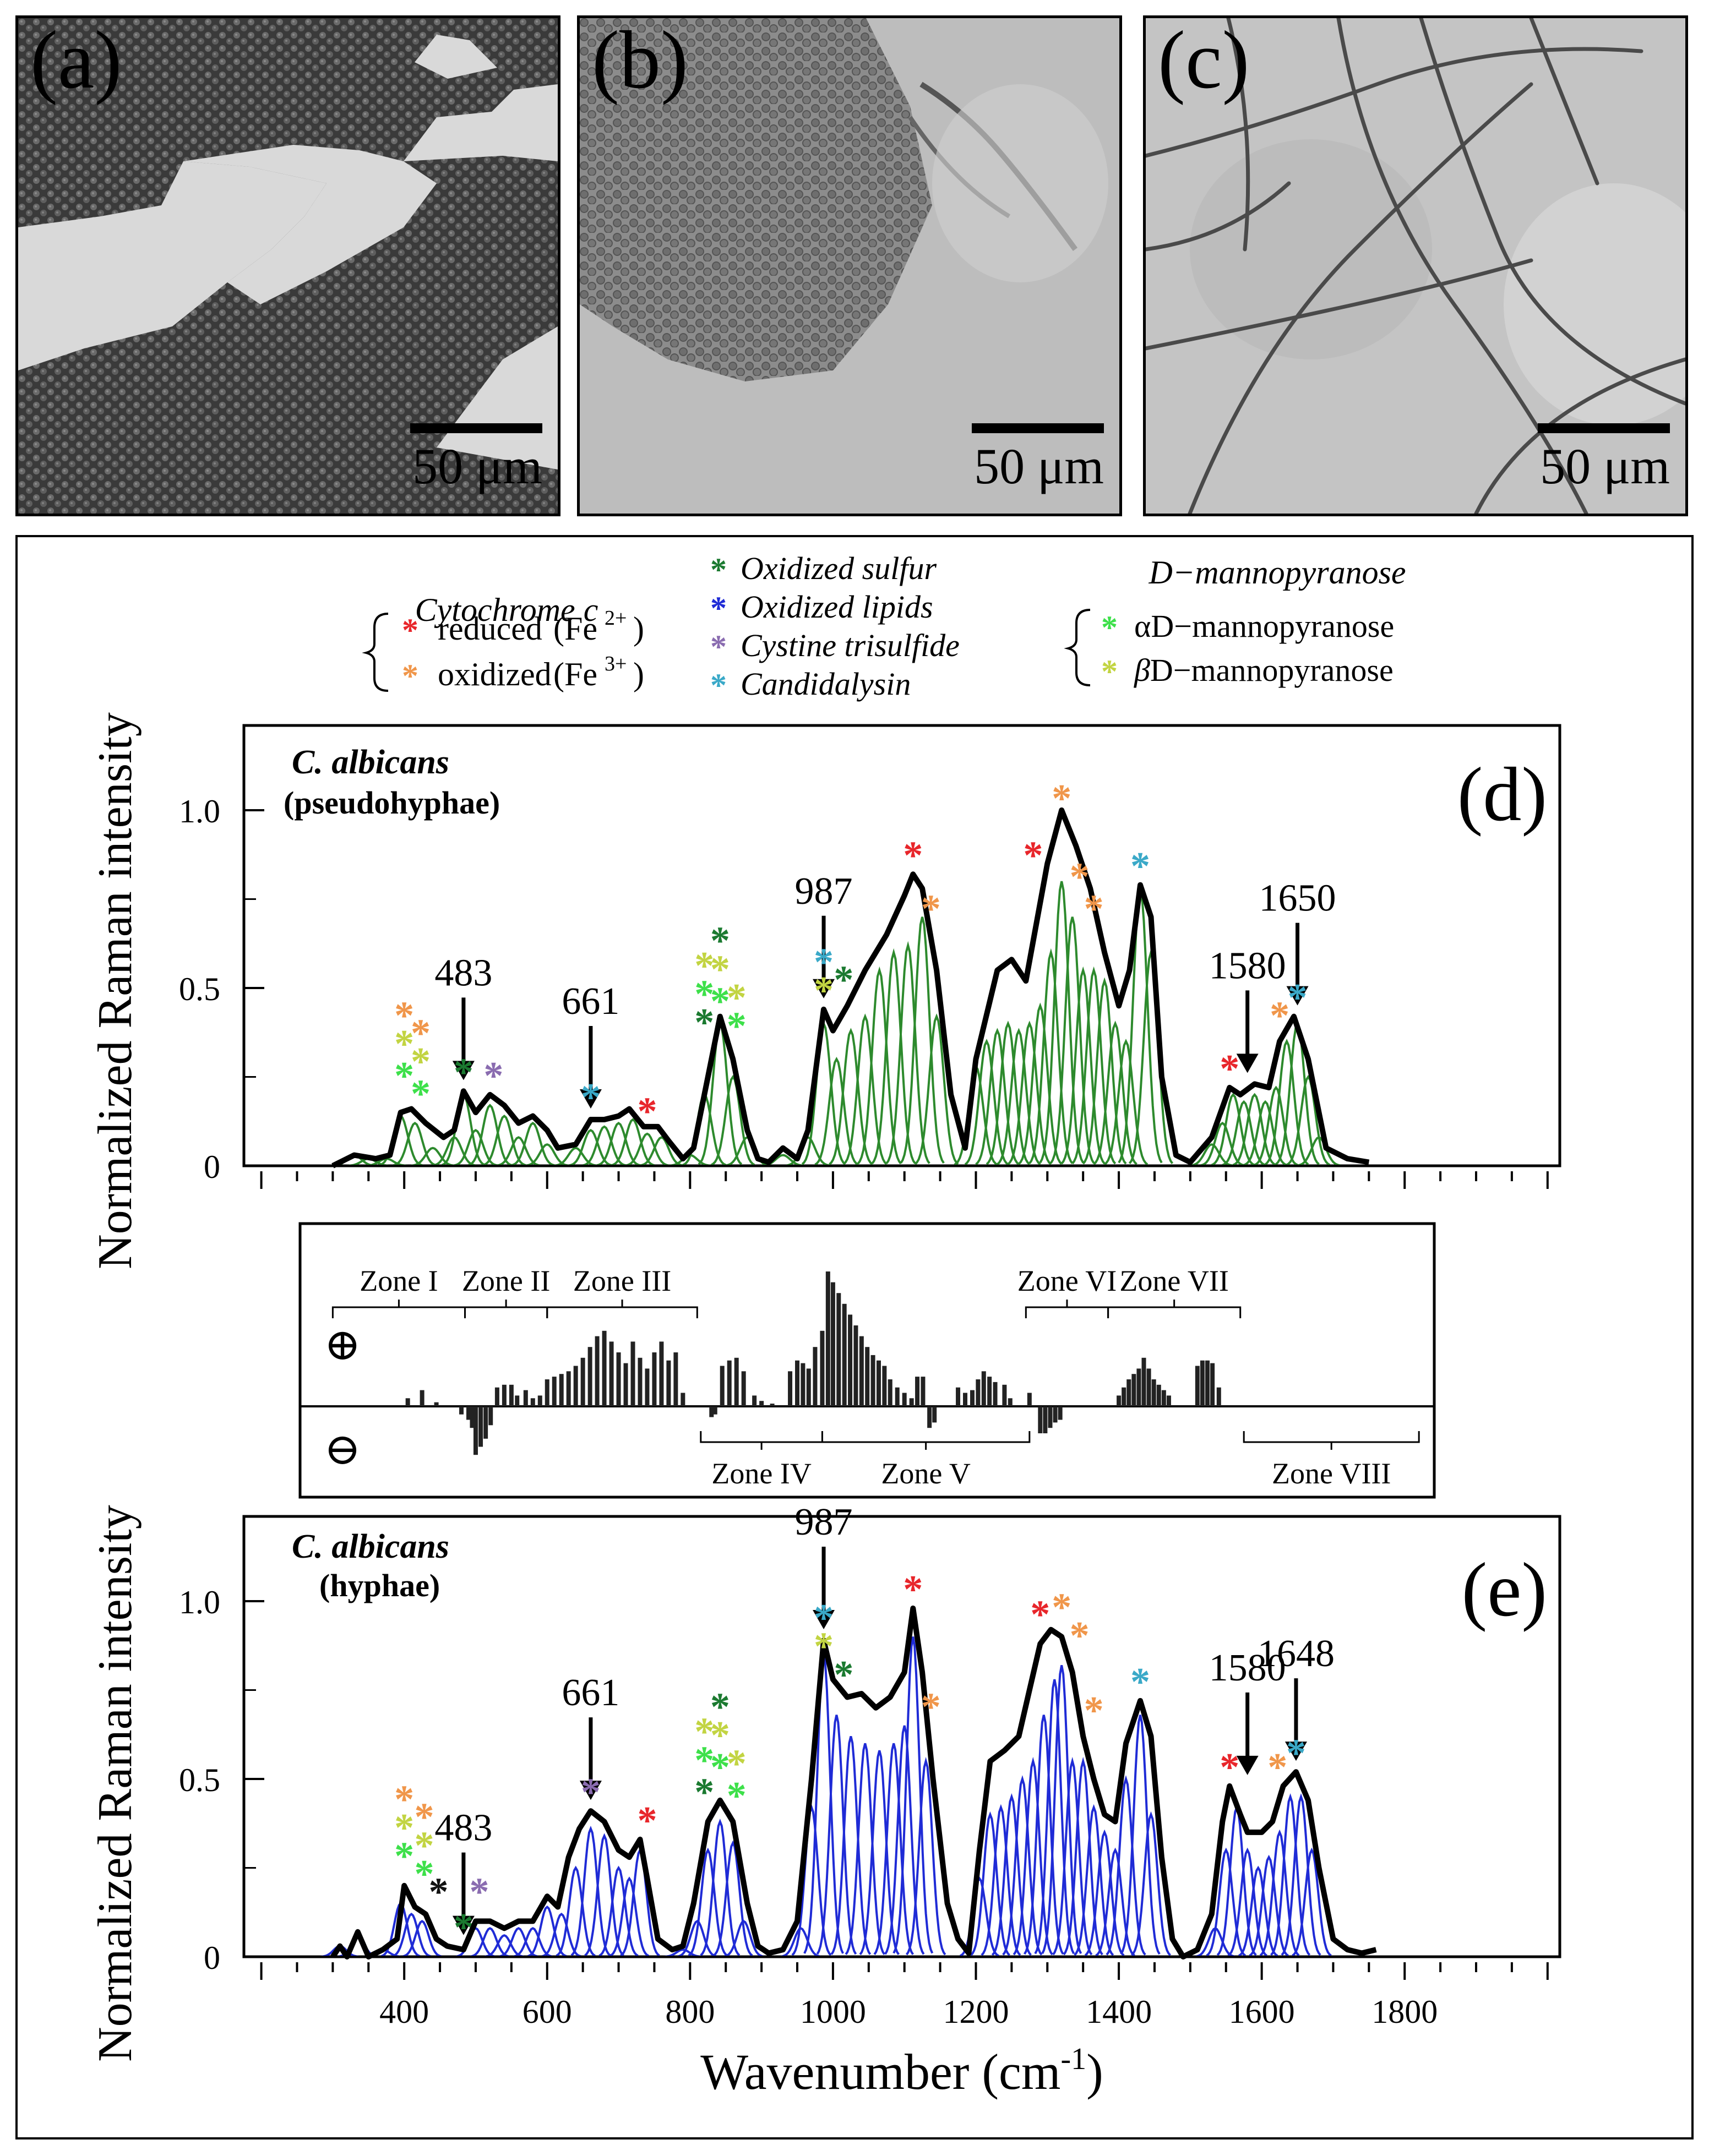  Describe the element at coordinates (1332, 1473) in the screenshot. I see `zone-label: Zone VIII` at that location.